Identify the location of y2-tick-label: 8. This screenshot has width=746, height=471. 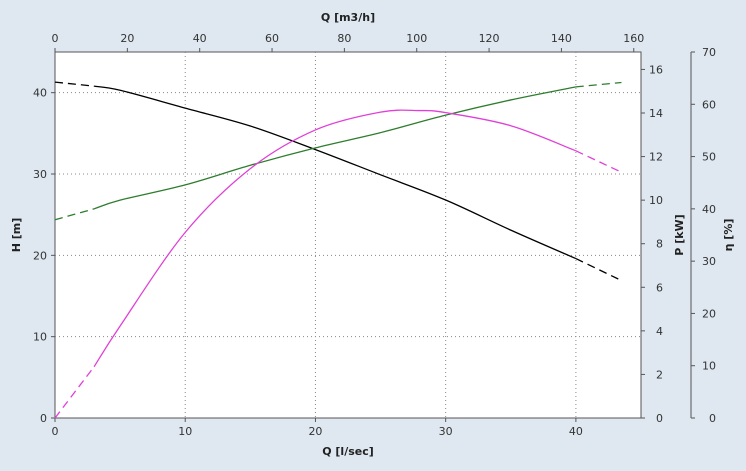
(659, 244).